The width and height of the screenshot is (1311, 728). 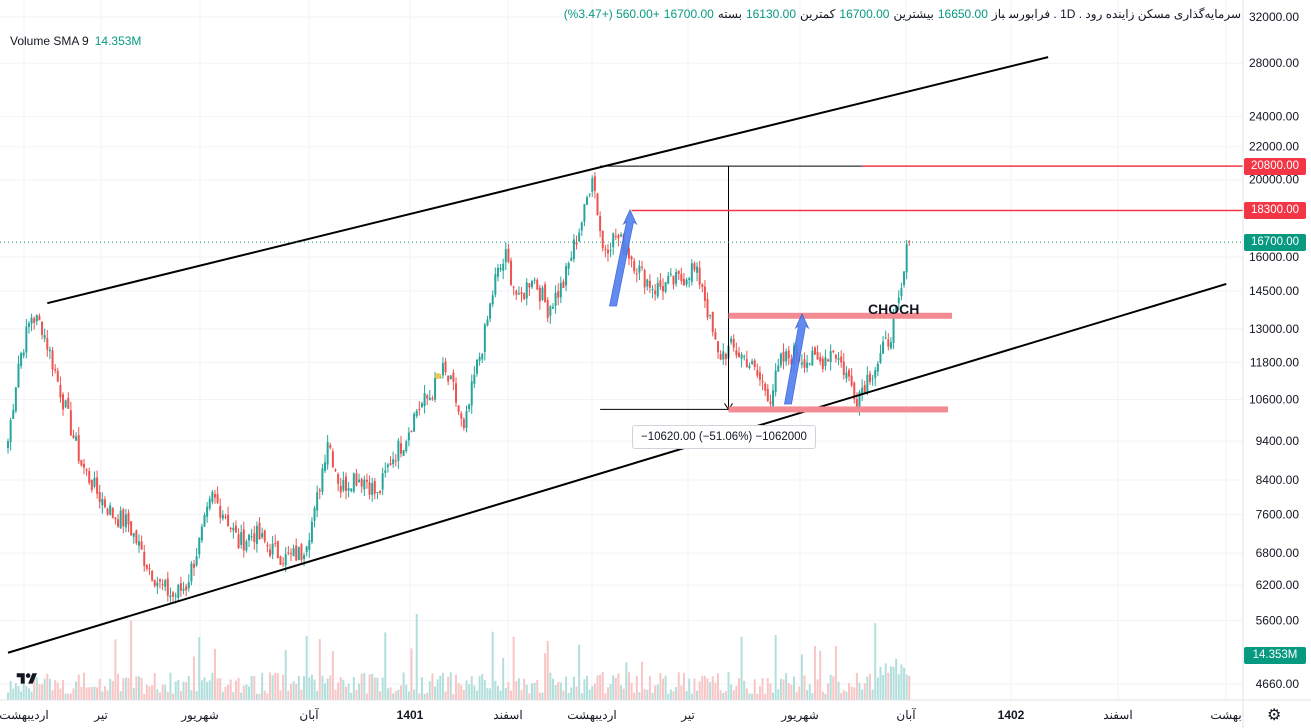 I want to click on y-tick-label: 24000.00, so click(x=1274, y=117).